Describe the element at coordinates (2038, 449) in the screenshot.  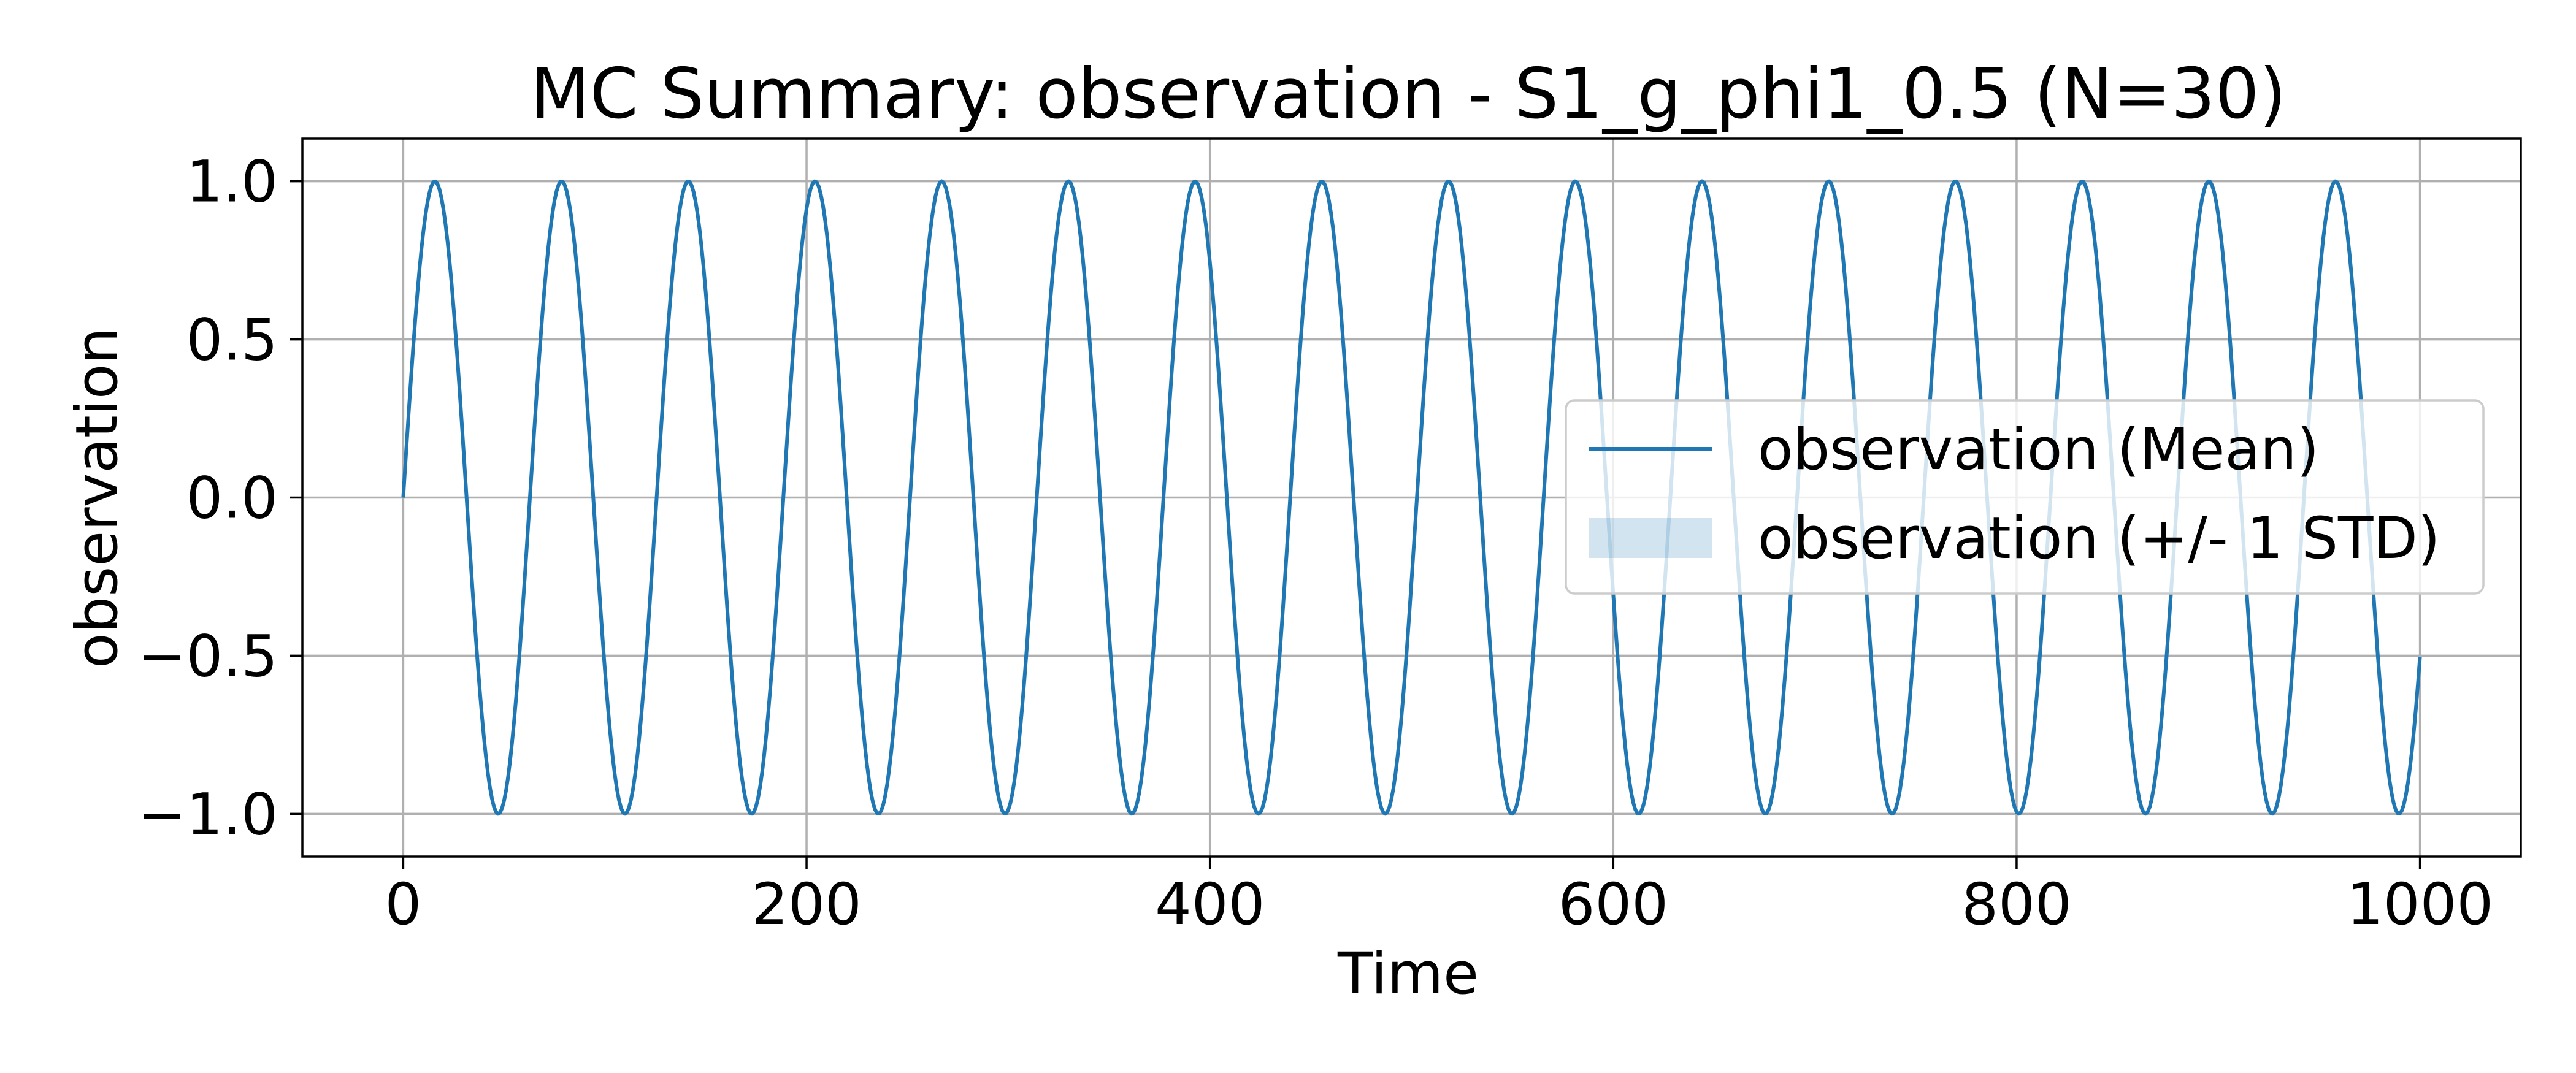
I see `legend-label-mean: observation (Mean)` at that location.